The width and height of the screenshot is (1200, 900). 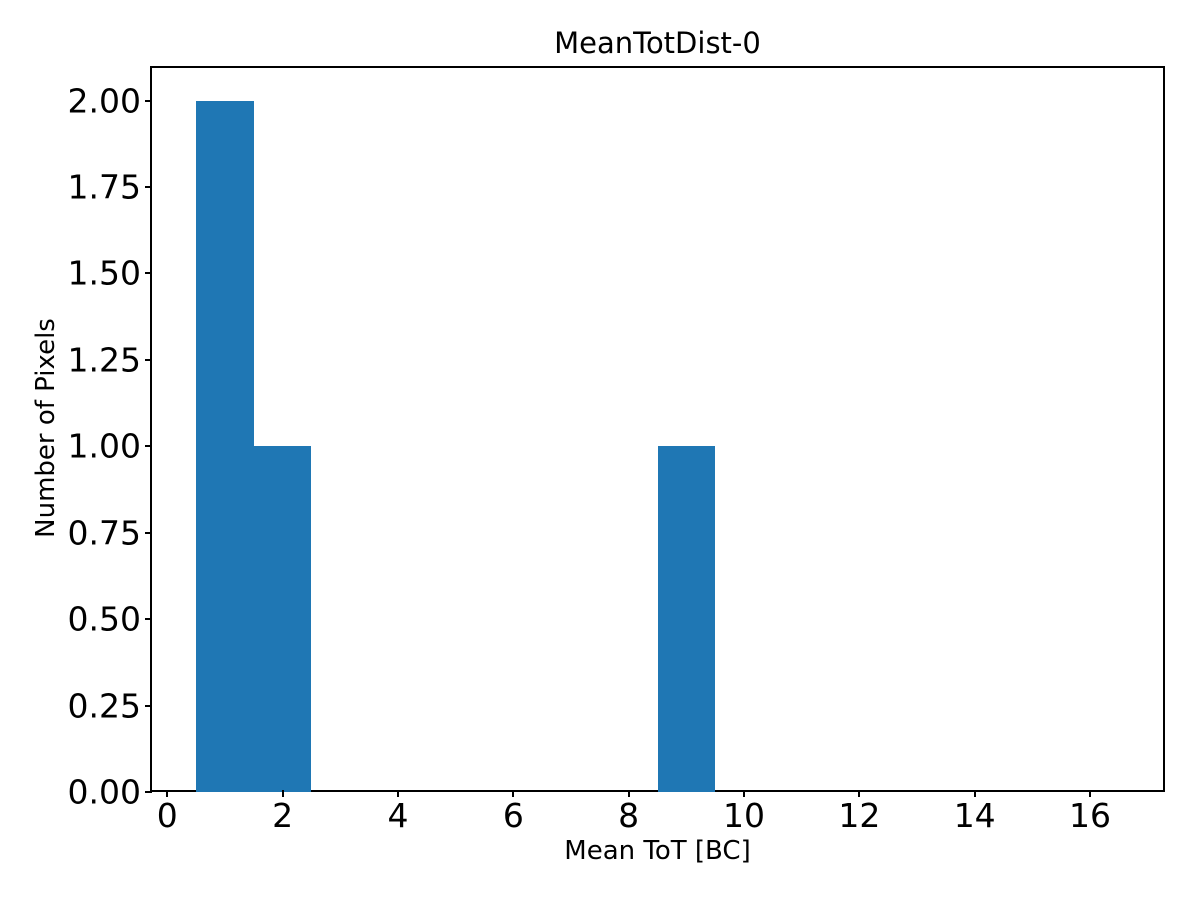 What do you see at coordinates (657, 43) in the screenshot?
I see `chart-title: MeanTotDist-0` at bounding box center [657, 43].